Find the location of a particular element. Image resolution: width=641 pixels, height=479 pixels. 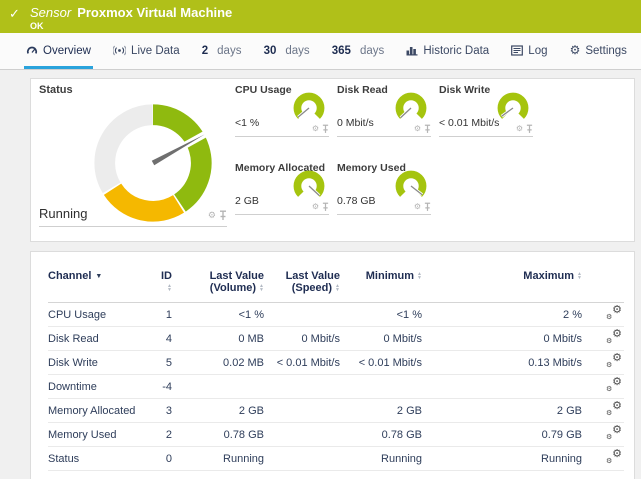

tab-2-days: 2 days is located at coordinates (222, 51).